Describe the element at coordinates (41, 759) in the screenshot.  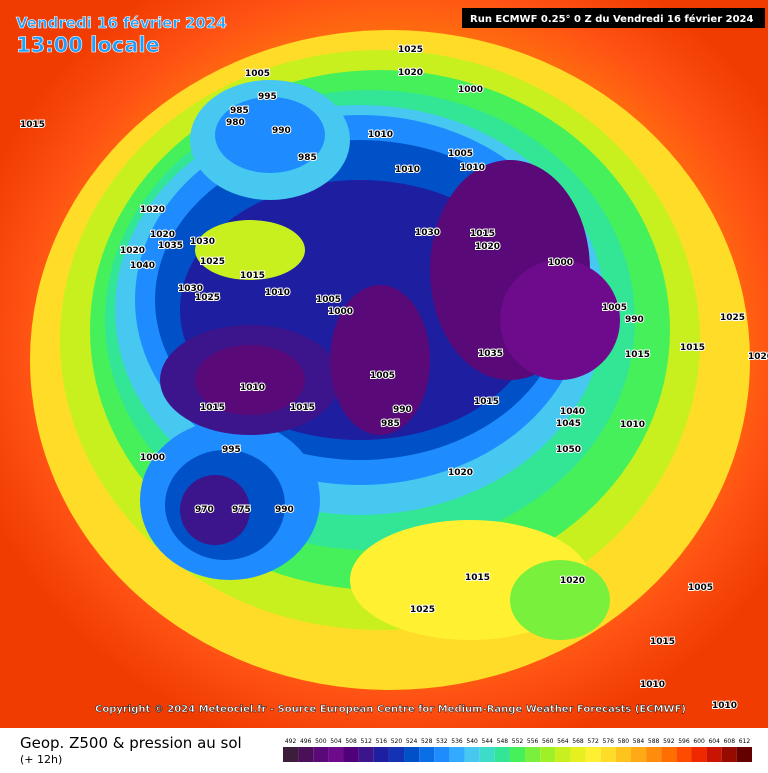
I see `footer-subtitle: (+ 12h)` at that location.